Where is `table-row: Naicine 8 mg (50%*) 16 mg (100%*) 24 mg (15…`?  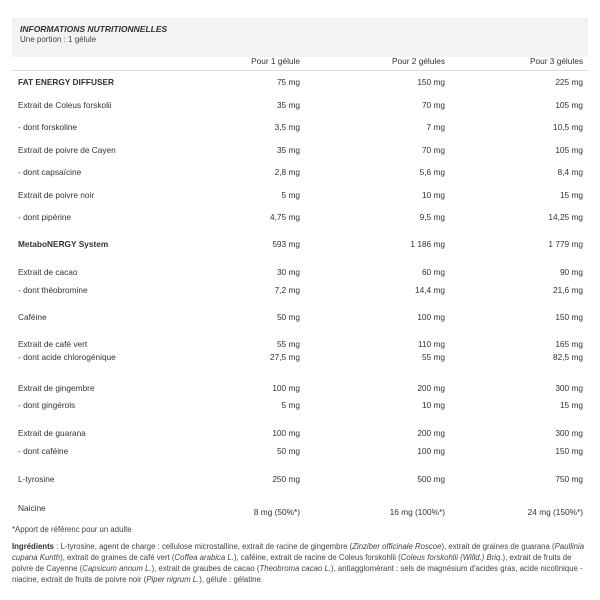 table-row: Naicine 8 mg (50%*) 16 mg (100%*) 24 mg (15… is located at coordinates (300, 510).